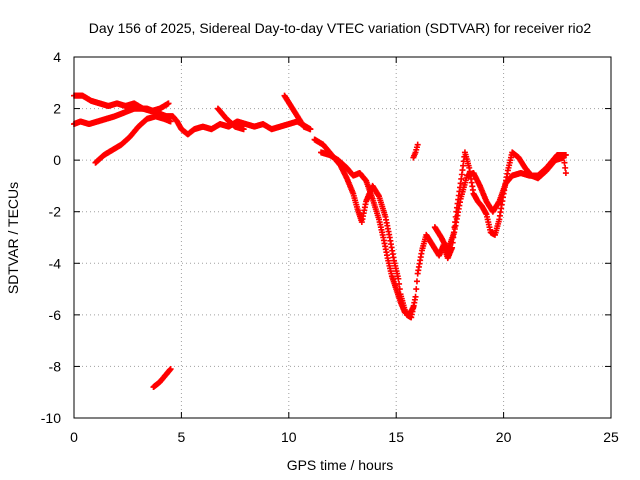 This screenshot has width=640, height=480. What do you see at coordinates (51, 237) in the screenshot?
I see `y-tick-labels: -10 -8 -6 -4 -2 0 2 4` at bounding box center [51, 237].